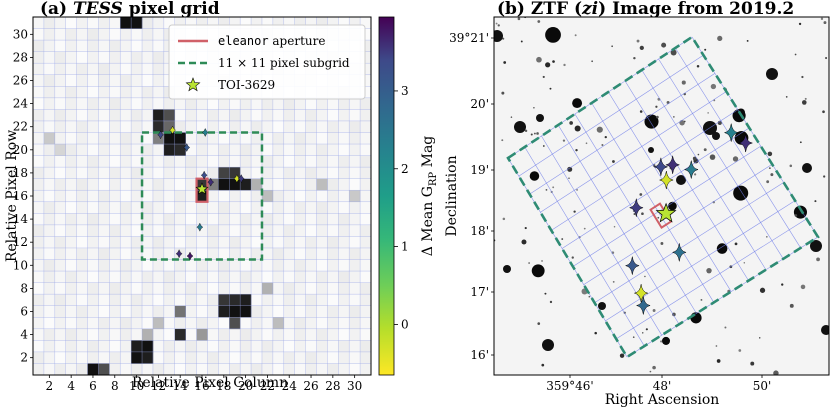 The height and width of the screenshot is (409, 831). I want to click on y-tick-label: 14, so click(21, 219).